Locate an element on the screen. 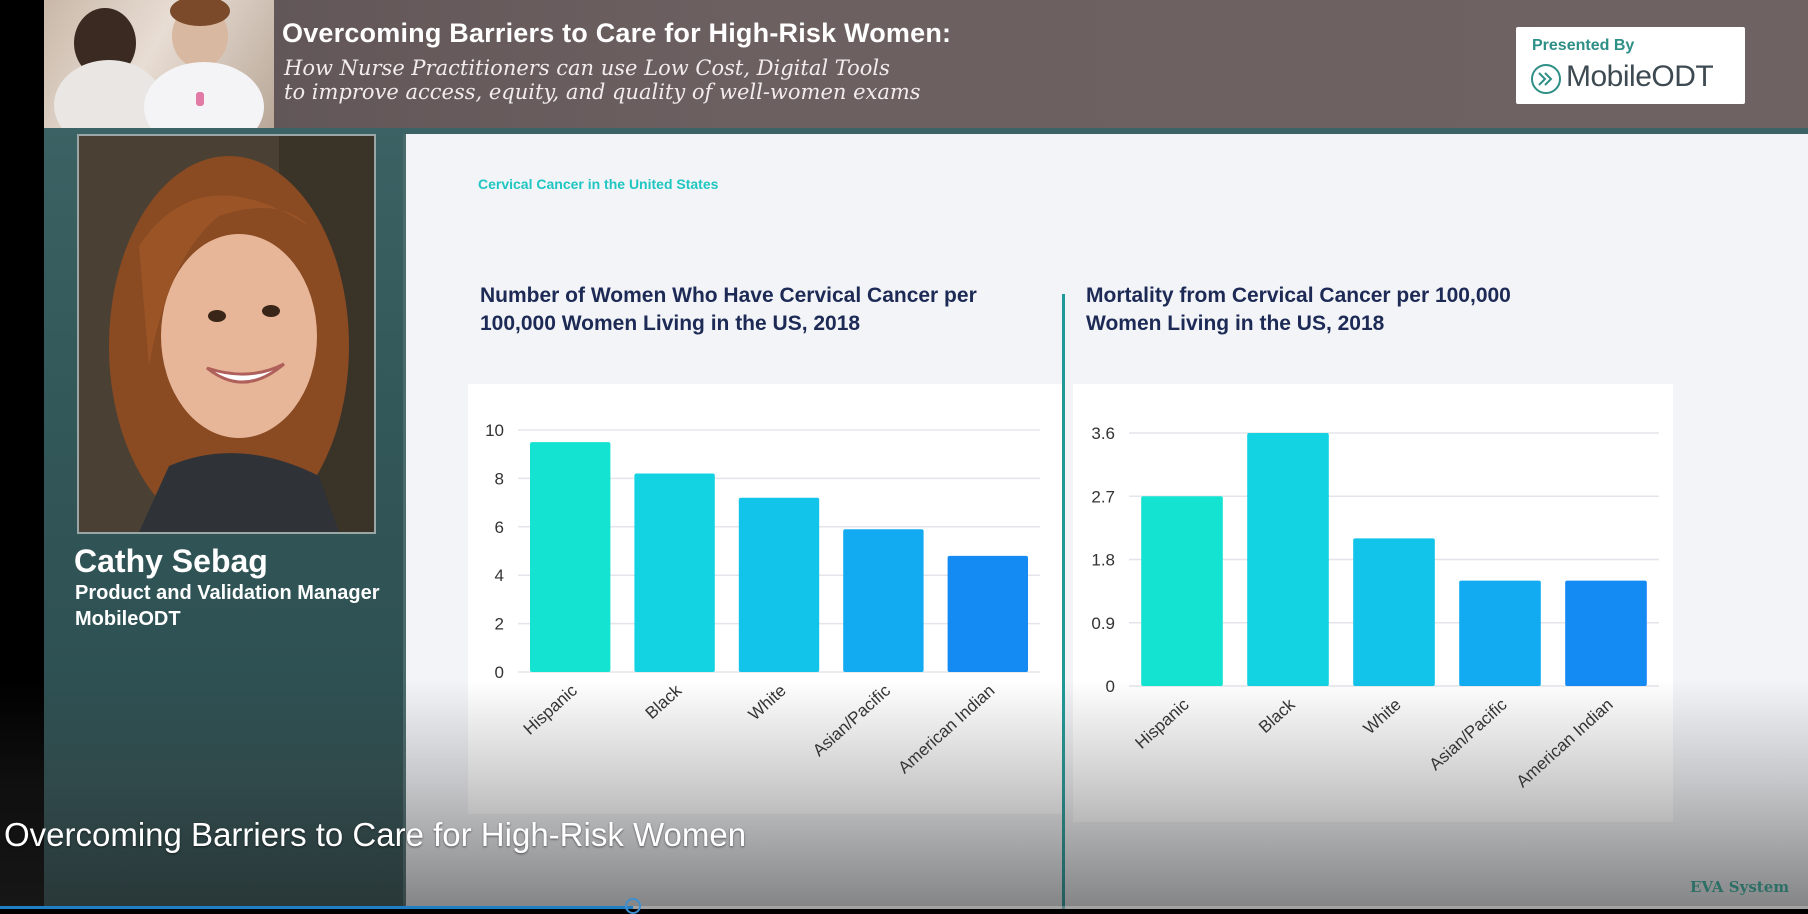 The image size is (1808, 914). presenter-logo-box: Presented By MobileODT is located at coordinates (1630, 65).